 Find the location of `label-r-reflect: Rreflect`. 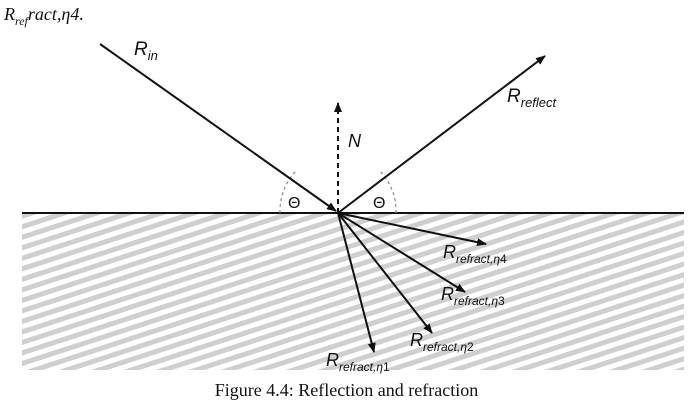

label-r-reflect: Rreflect is located at coordinates (532, 98).